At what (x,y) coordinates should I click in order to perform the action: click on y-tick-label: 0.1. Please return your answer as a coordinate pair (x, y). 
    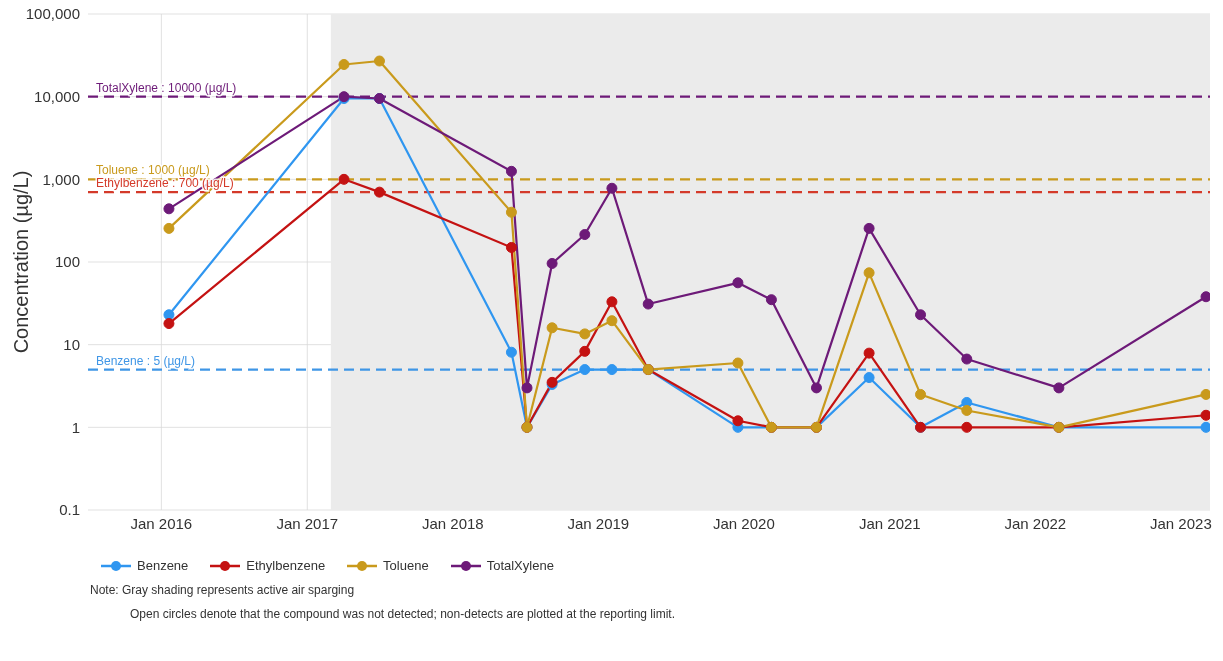
    Looking at the image, I should click on (69, 510).